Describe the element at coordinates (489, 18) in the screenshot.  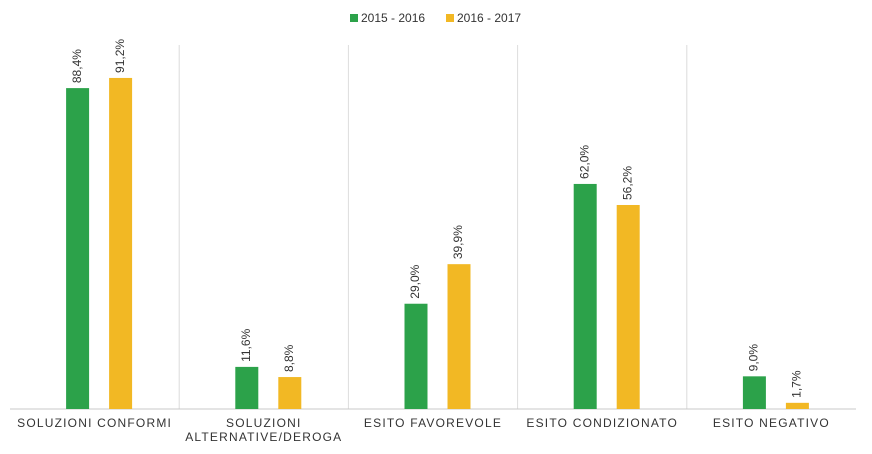
I see `legend-label: 2016 - 2017` at that location.